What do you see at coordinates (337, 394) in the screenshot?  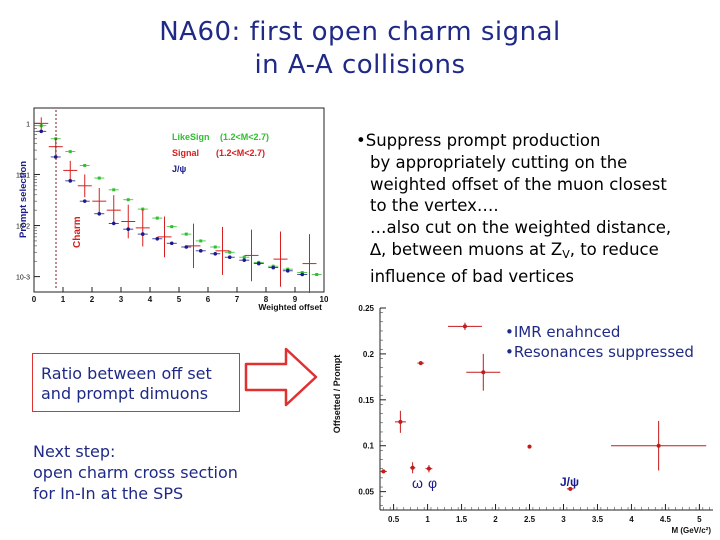 I see `y-axis-label: Offsetted / Prompt` at bounding box center [337, 394].